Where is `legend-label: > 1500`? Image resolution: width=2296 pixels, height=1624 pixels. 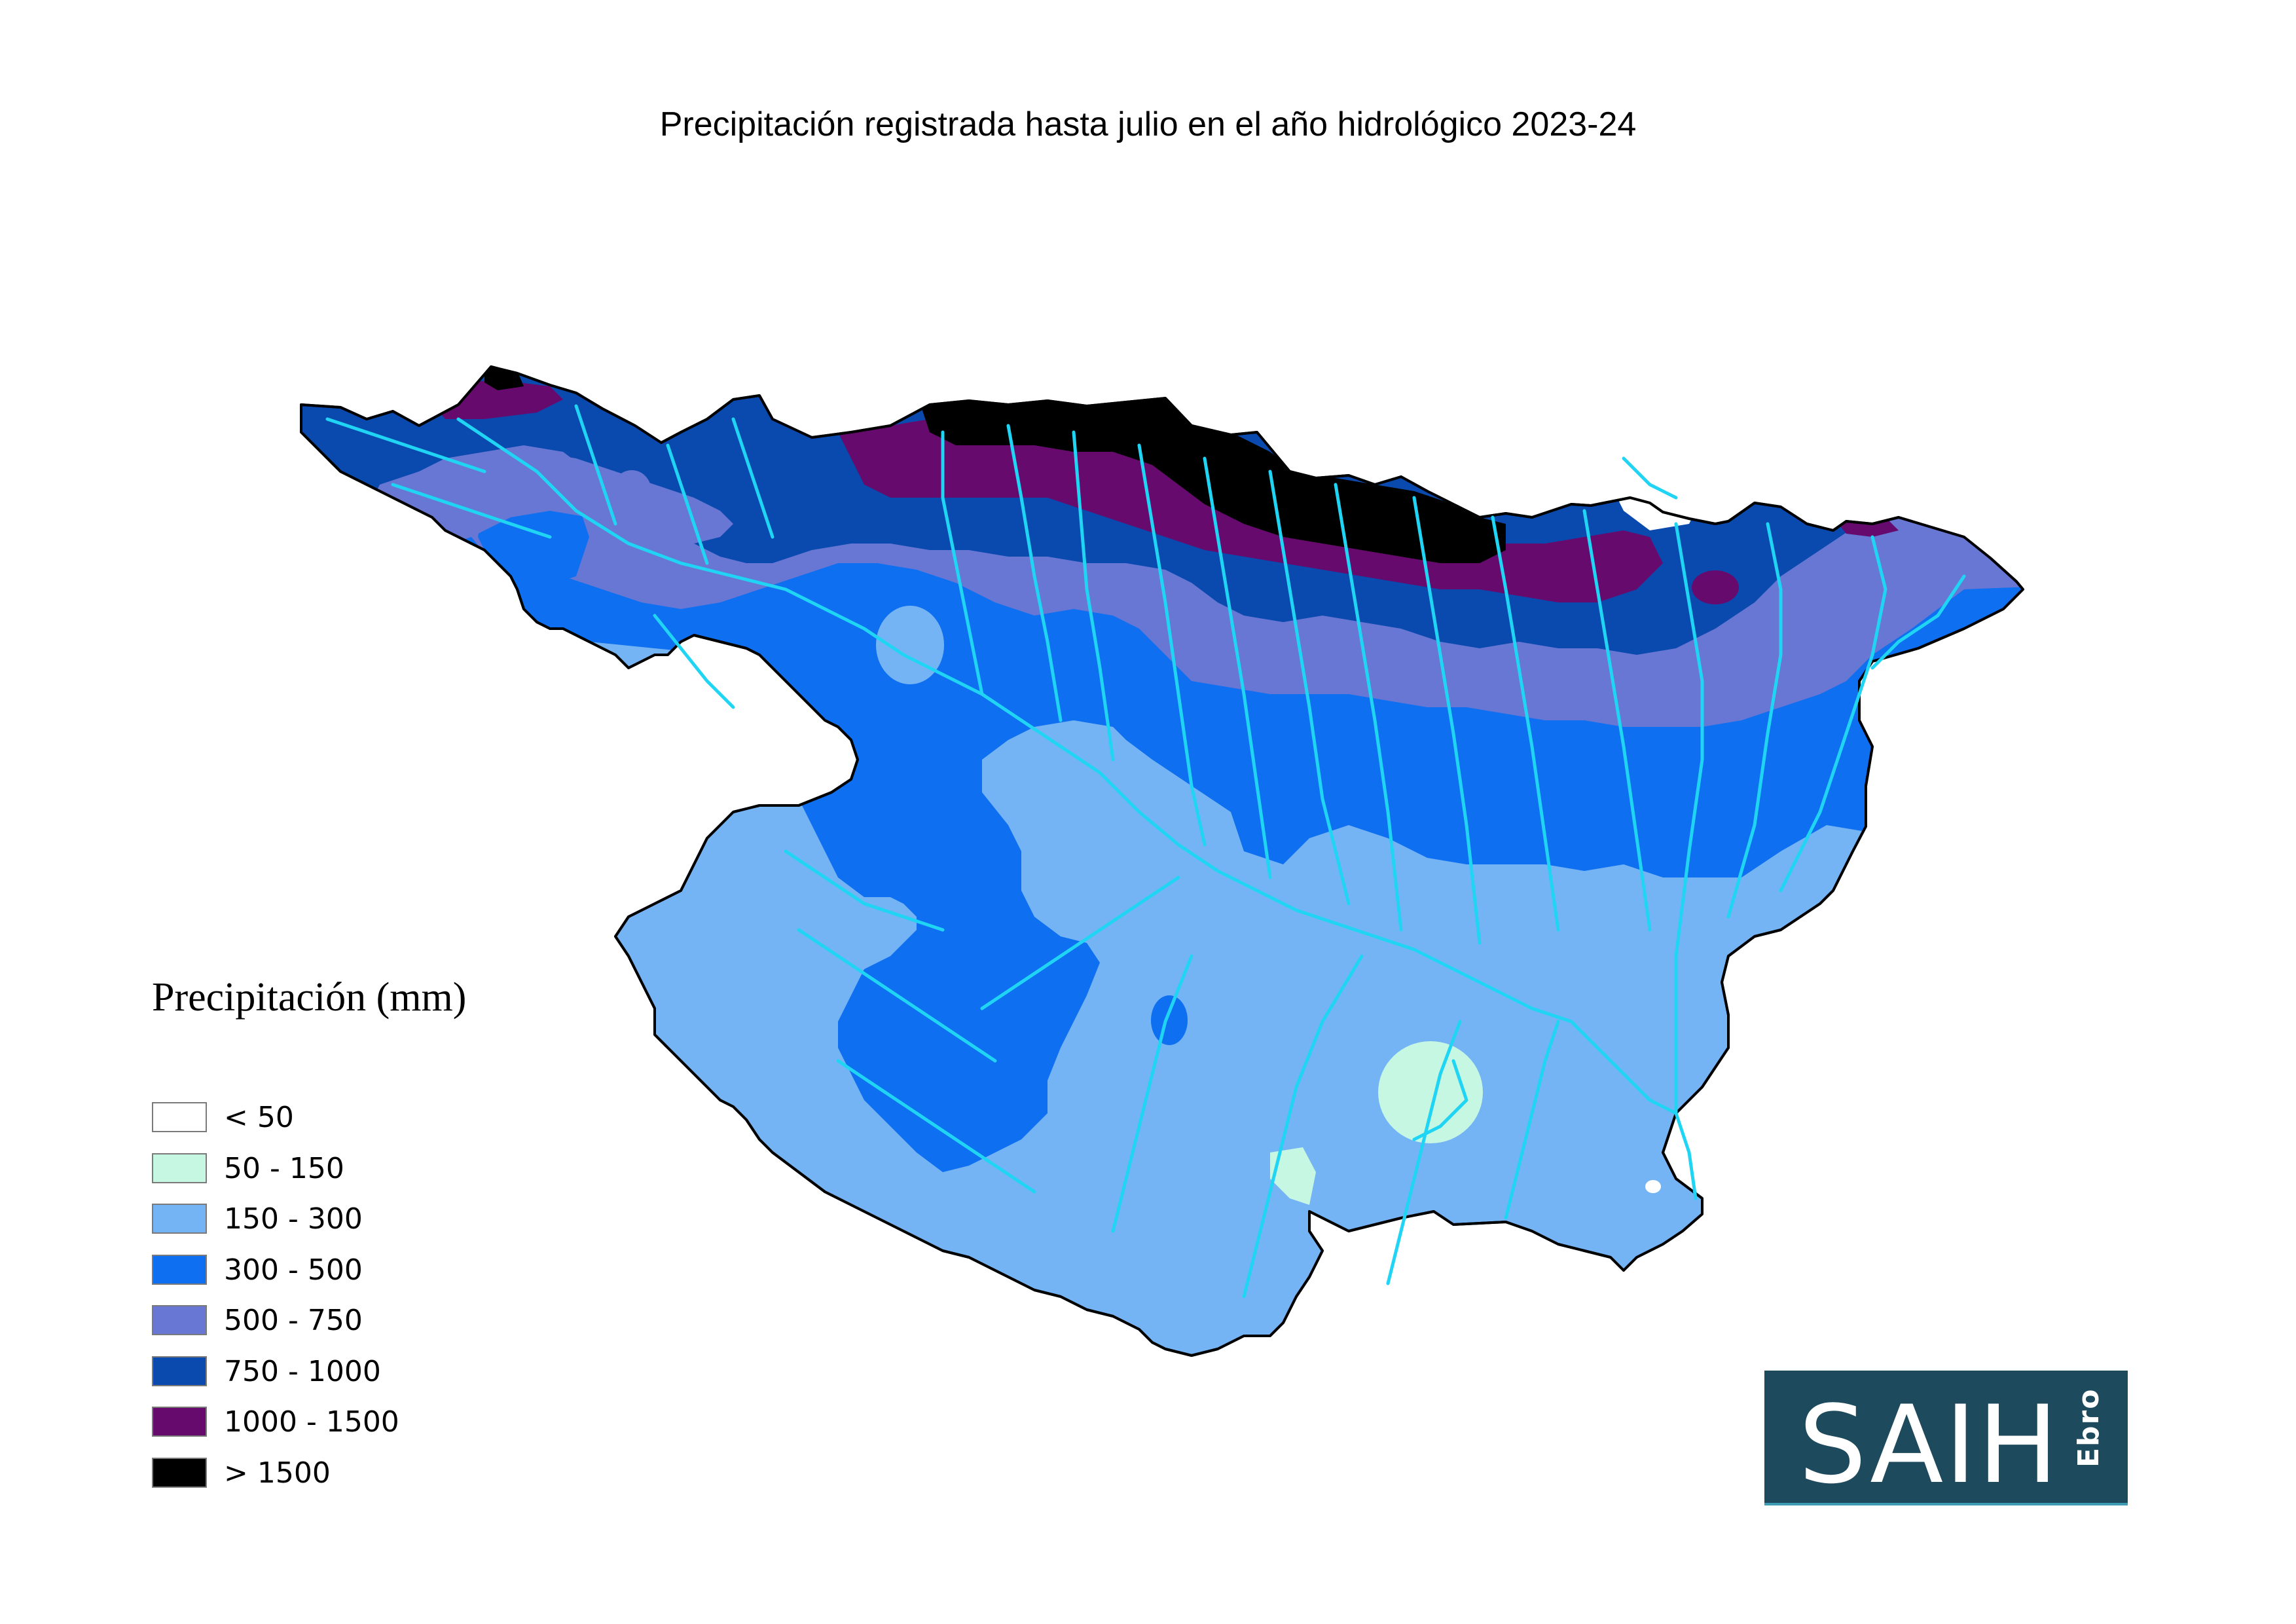
legend-label: > 1500 is located at coordinates (277, 1473).